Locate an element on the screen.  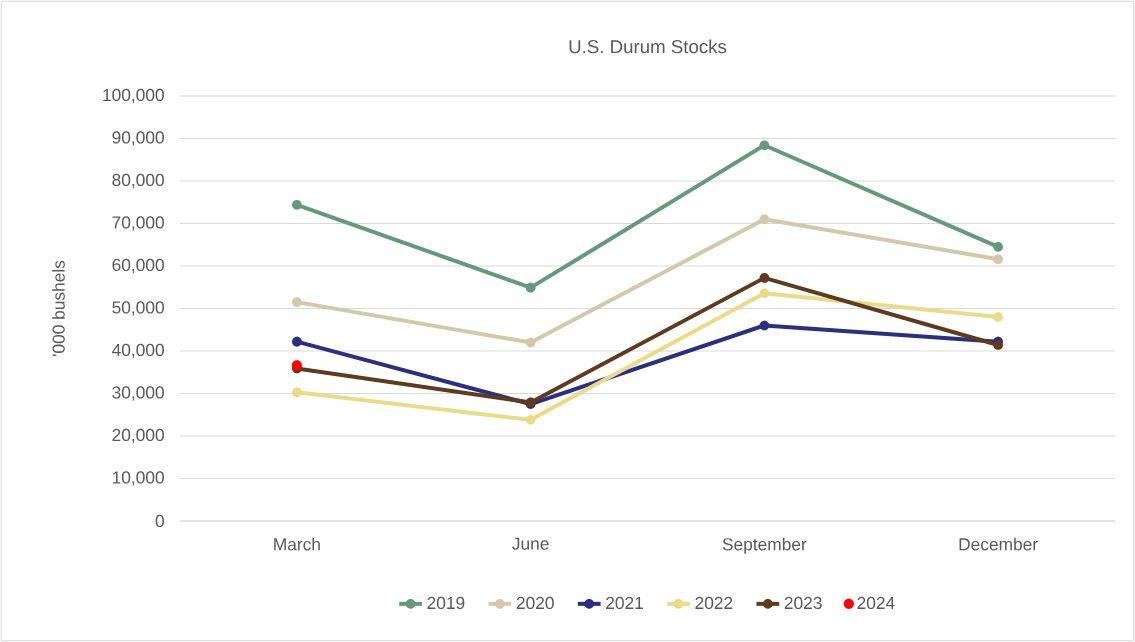
y-tick-label: 30,000 is located at coordinates (138, 393).